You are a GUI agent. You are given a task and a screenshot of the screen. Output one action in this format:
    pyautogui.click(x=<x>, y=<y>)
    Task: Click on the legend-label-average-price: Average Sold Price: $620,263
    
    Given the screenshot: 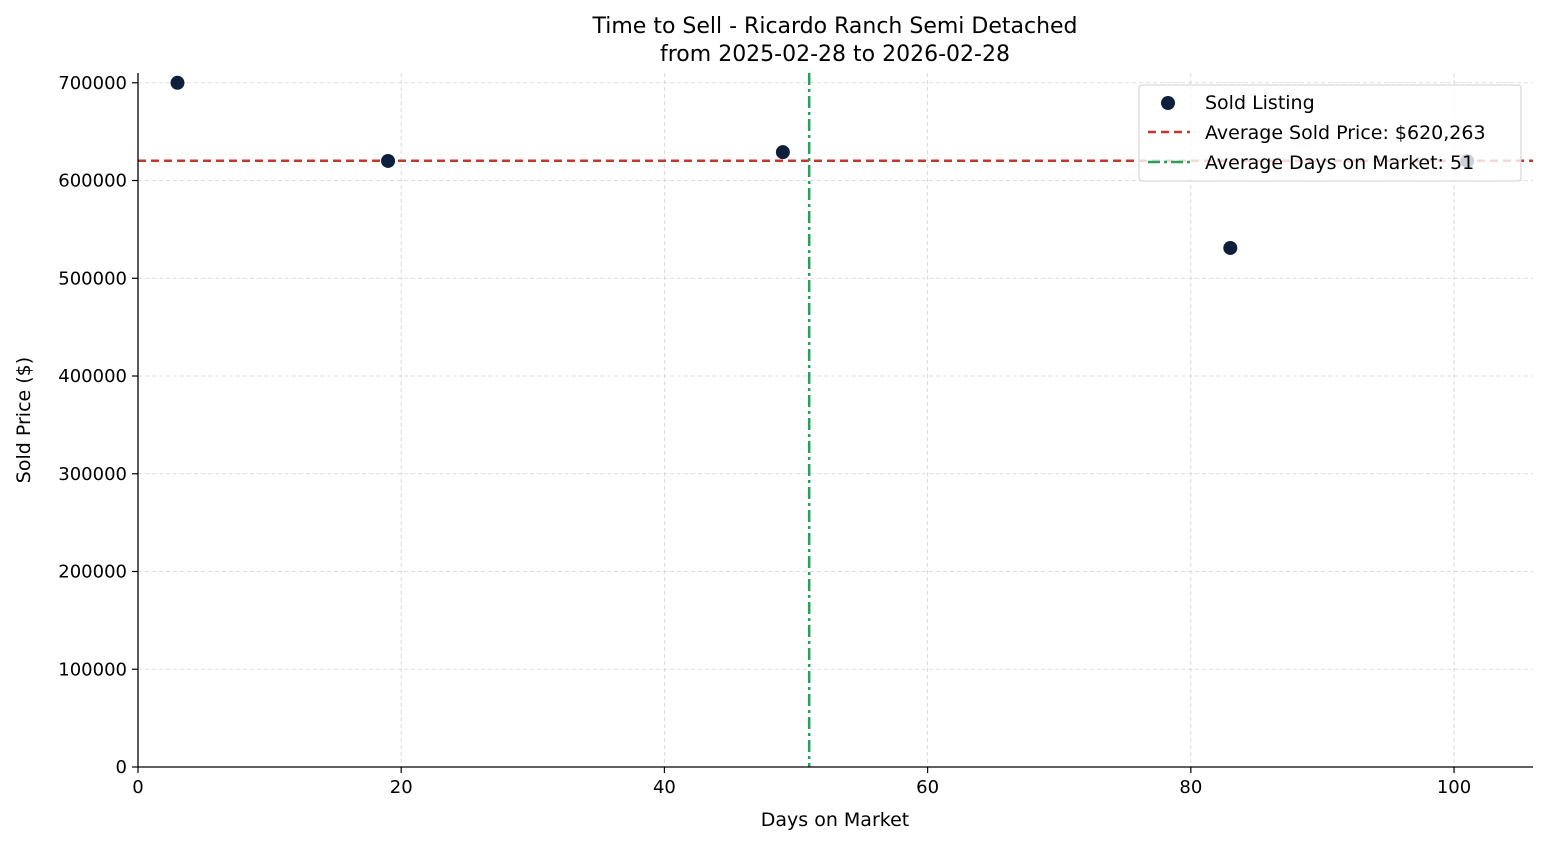 What is the action you would take?
    pyautogui.click(x=1345, y=133)
    